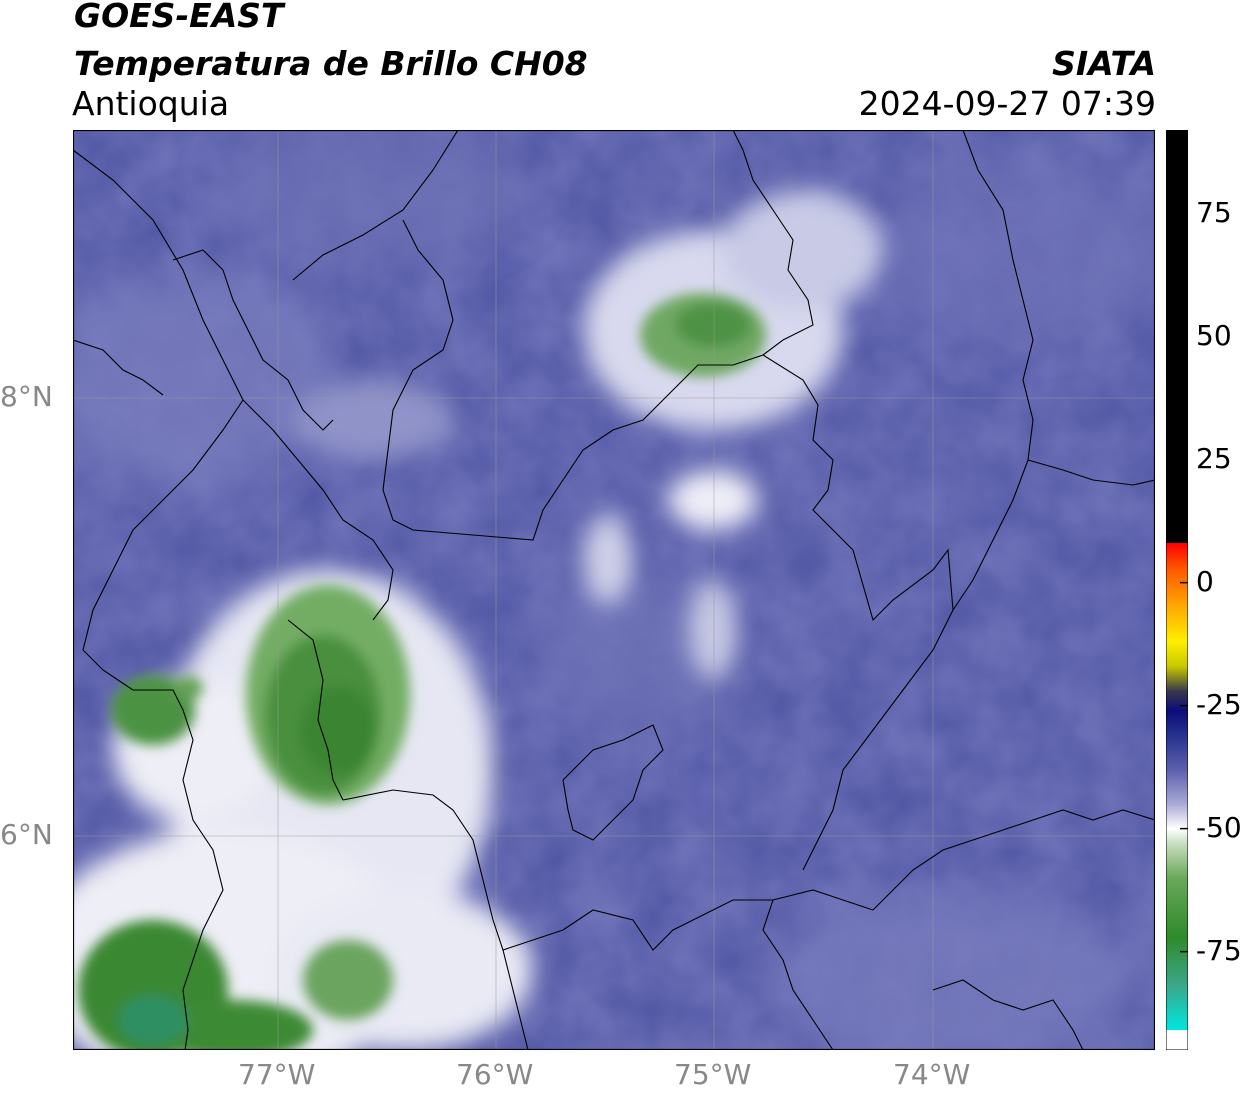  What do you see at coordinates (932, 1074) in the screenshot?
I see `lon-label: 74°W` at bounding box center [932, 1074].